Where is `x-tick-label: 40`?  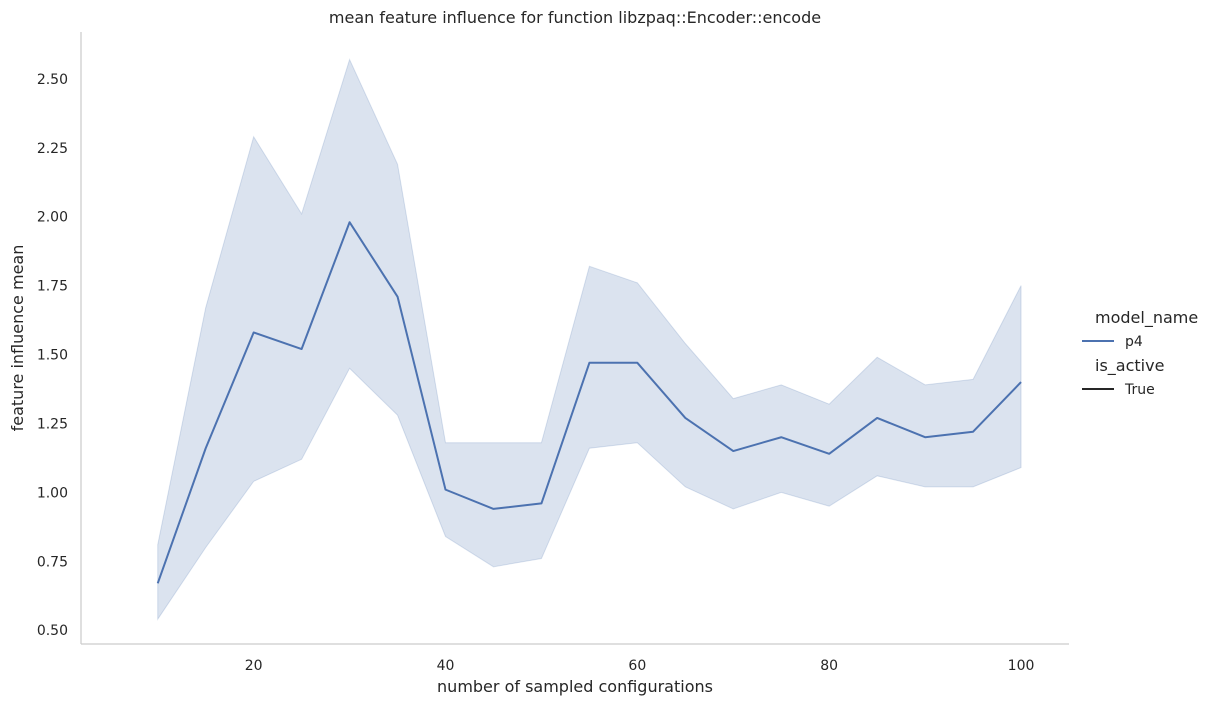 x-tick-label: 40 is located at coordinates (446, 666).